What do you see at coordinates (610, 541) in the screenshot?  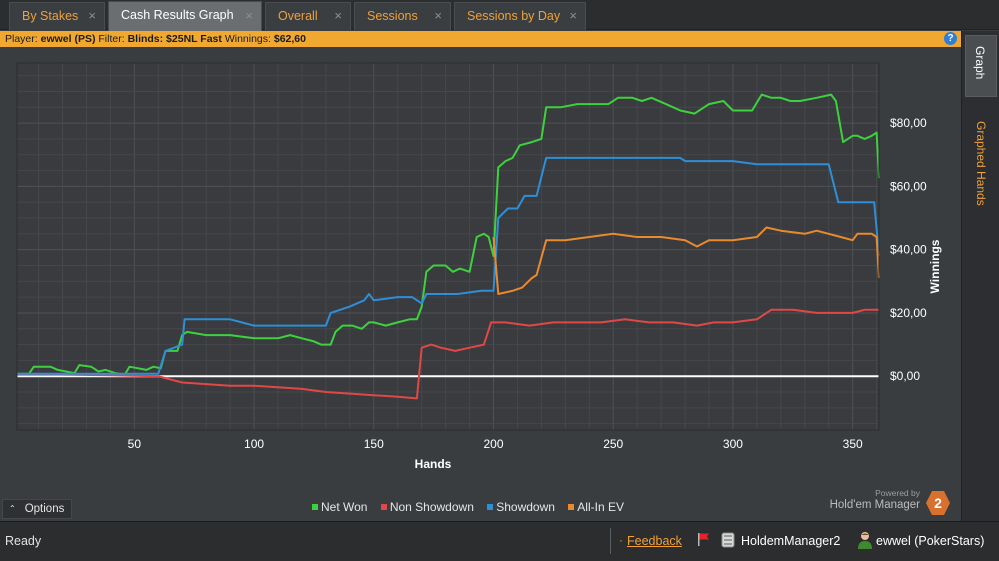 I see `status-divider` at bounding box center [610, 541].